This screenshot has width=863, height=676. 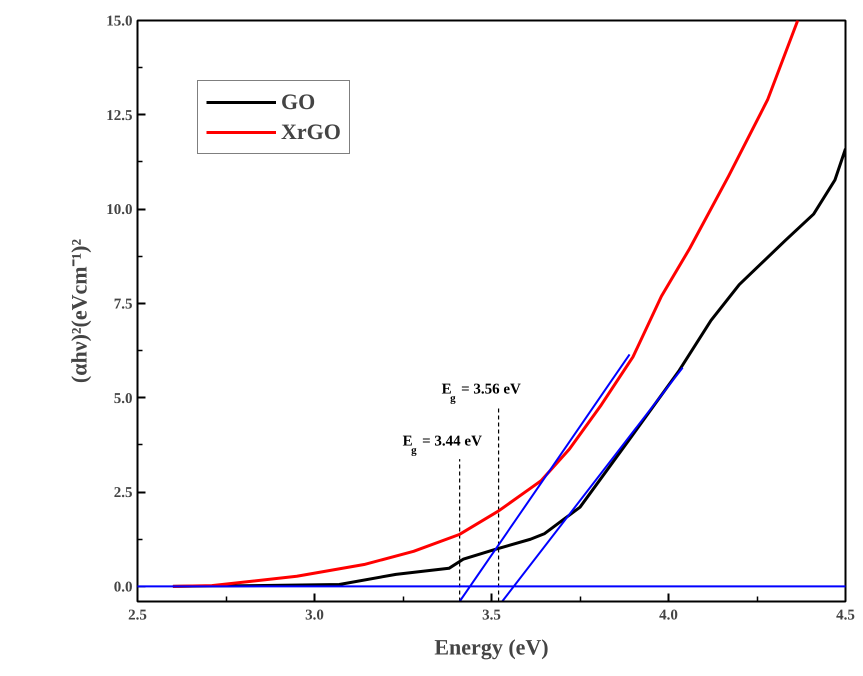 I want to click on legend-label: XrGO, so click(x=311, y=132).